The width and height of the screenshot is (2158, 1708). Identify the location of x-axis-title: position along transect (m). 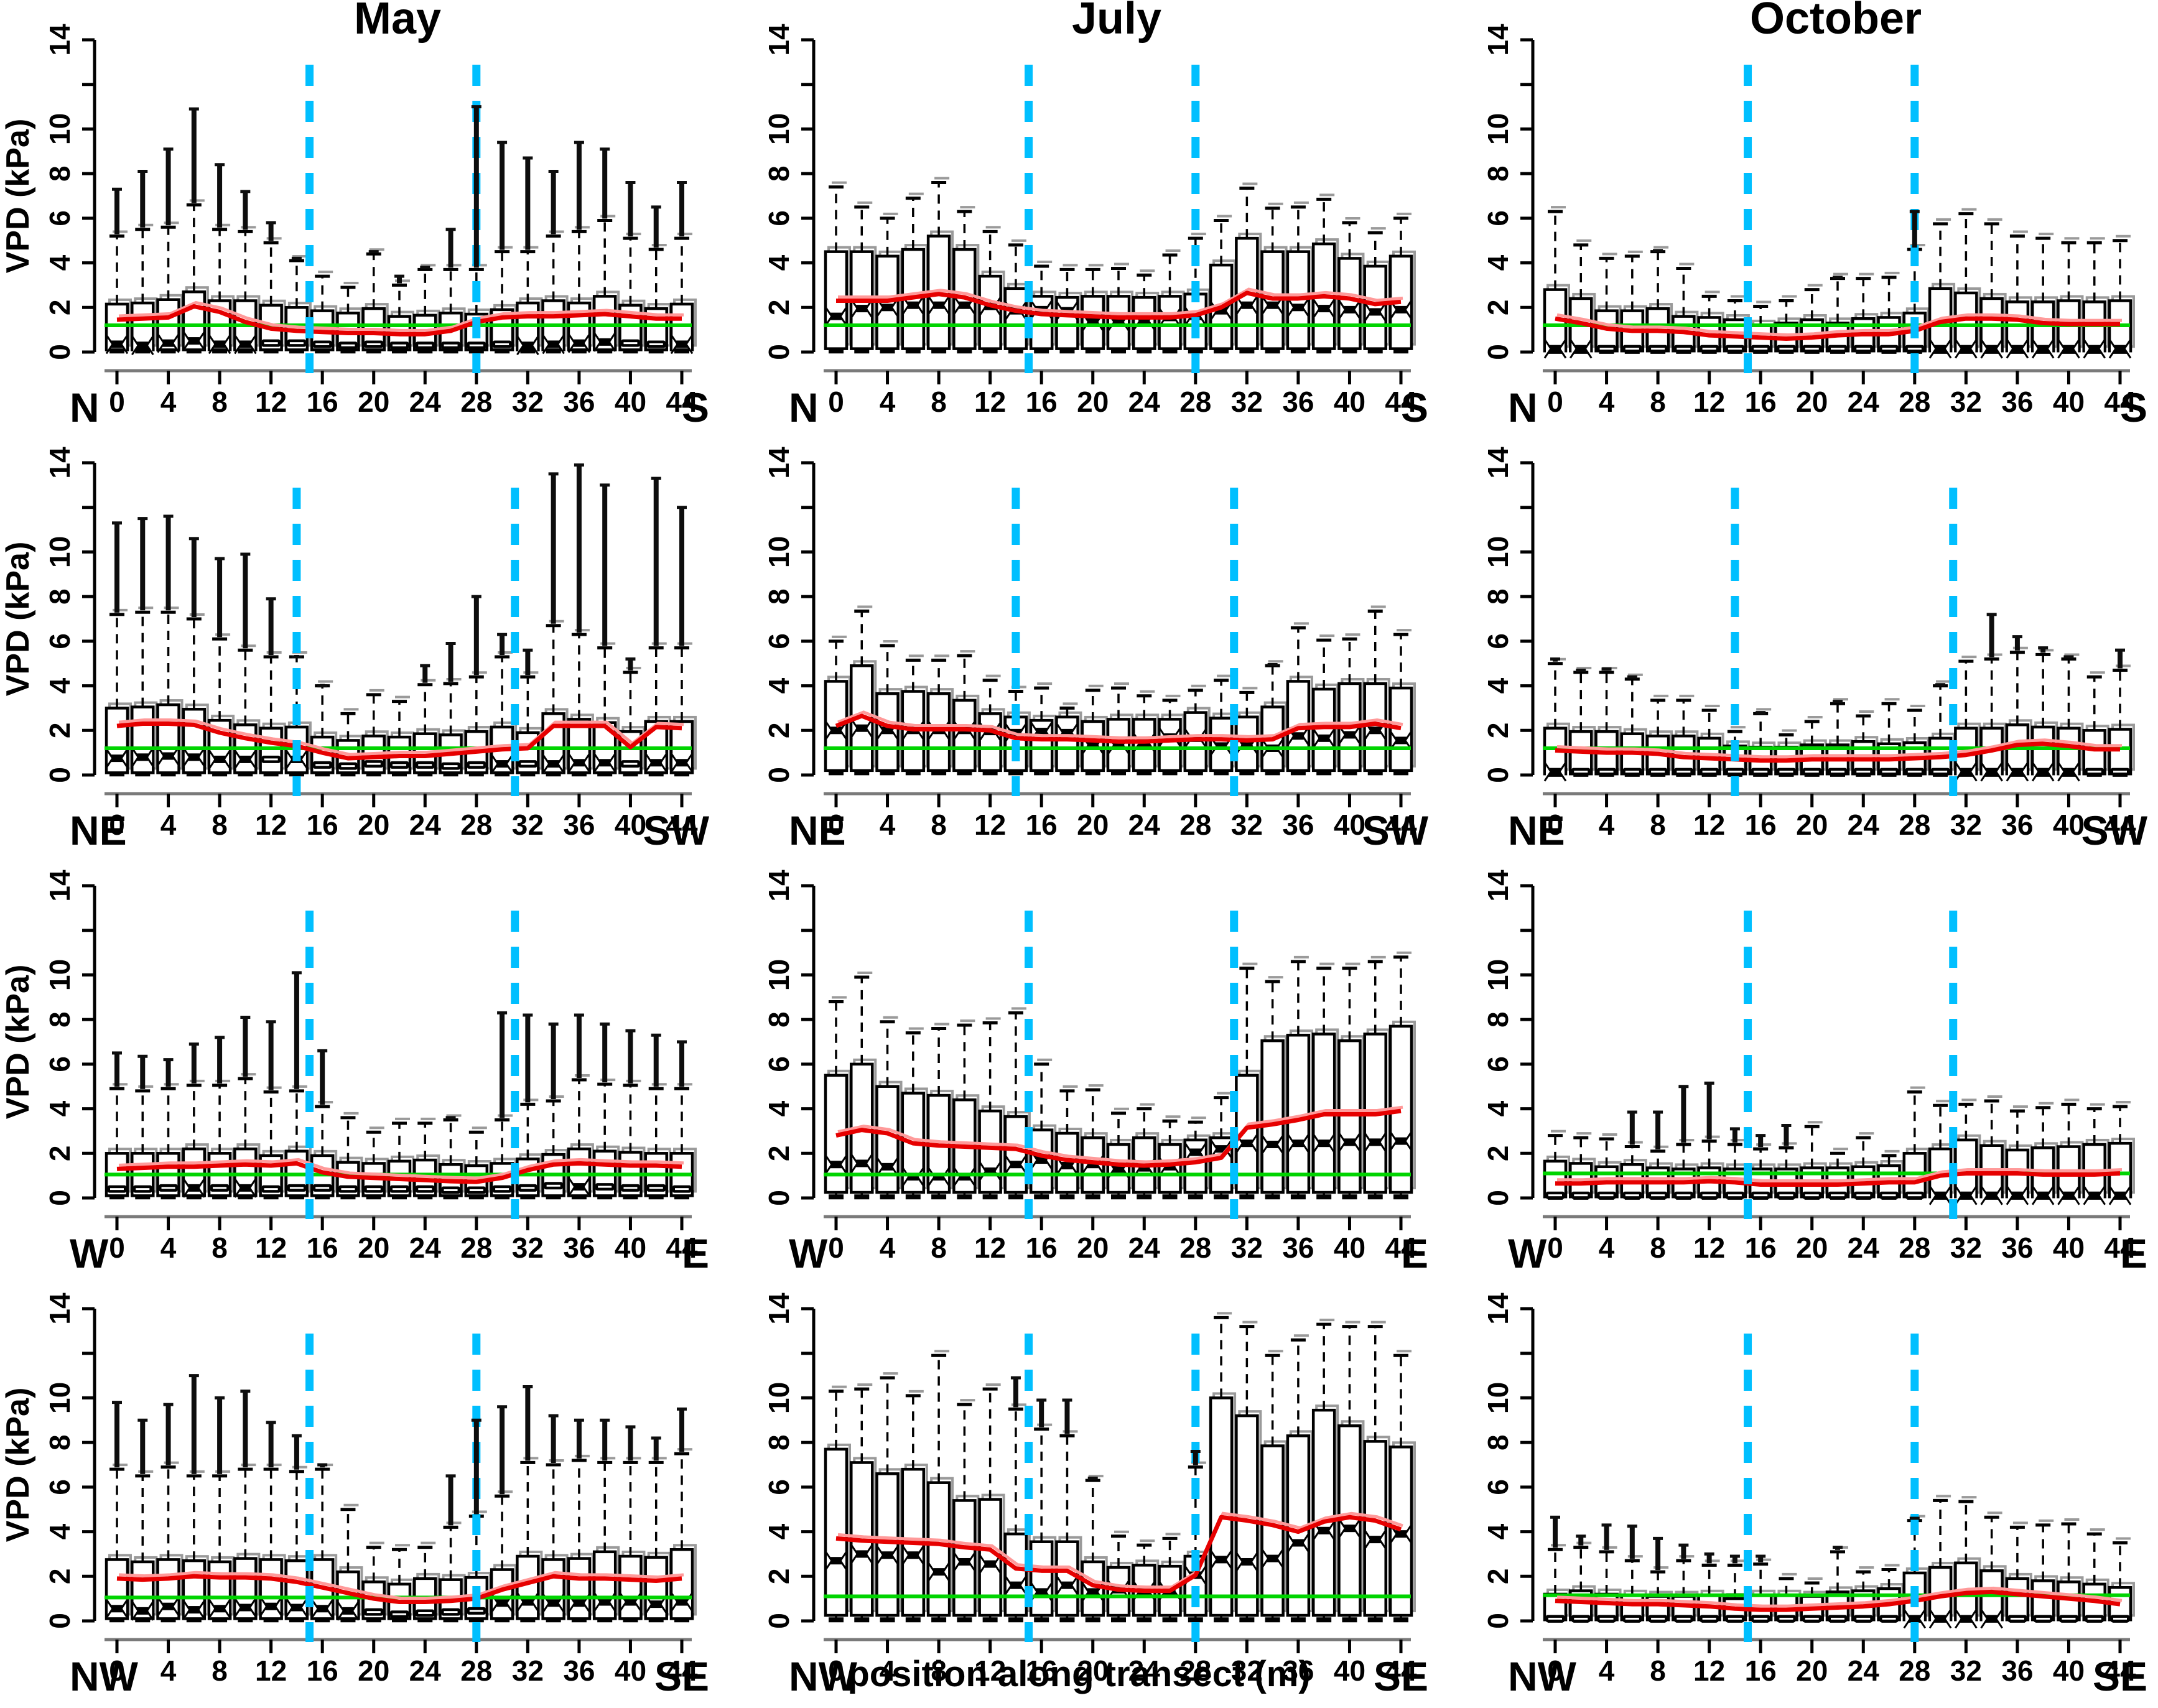
(1079, 1674).